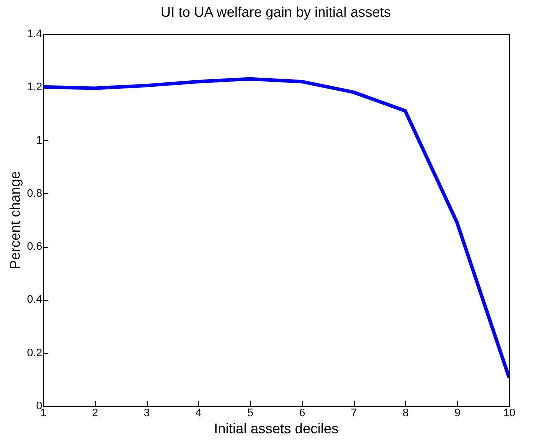  What do you see at coordinates (34, 88) in the screenshot?
I see `y-tick-label: 1.2` at bounding box center [34, 88].